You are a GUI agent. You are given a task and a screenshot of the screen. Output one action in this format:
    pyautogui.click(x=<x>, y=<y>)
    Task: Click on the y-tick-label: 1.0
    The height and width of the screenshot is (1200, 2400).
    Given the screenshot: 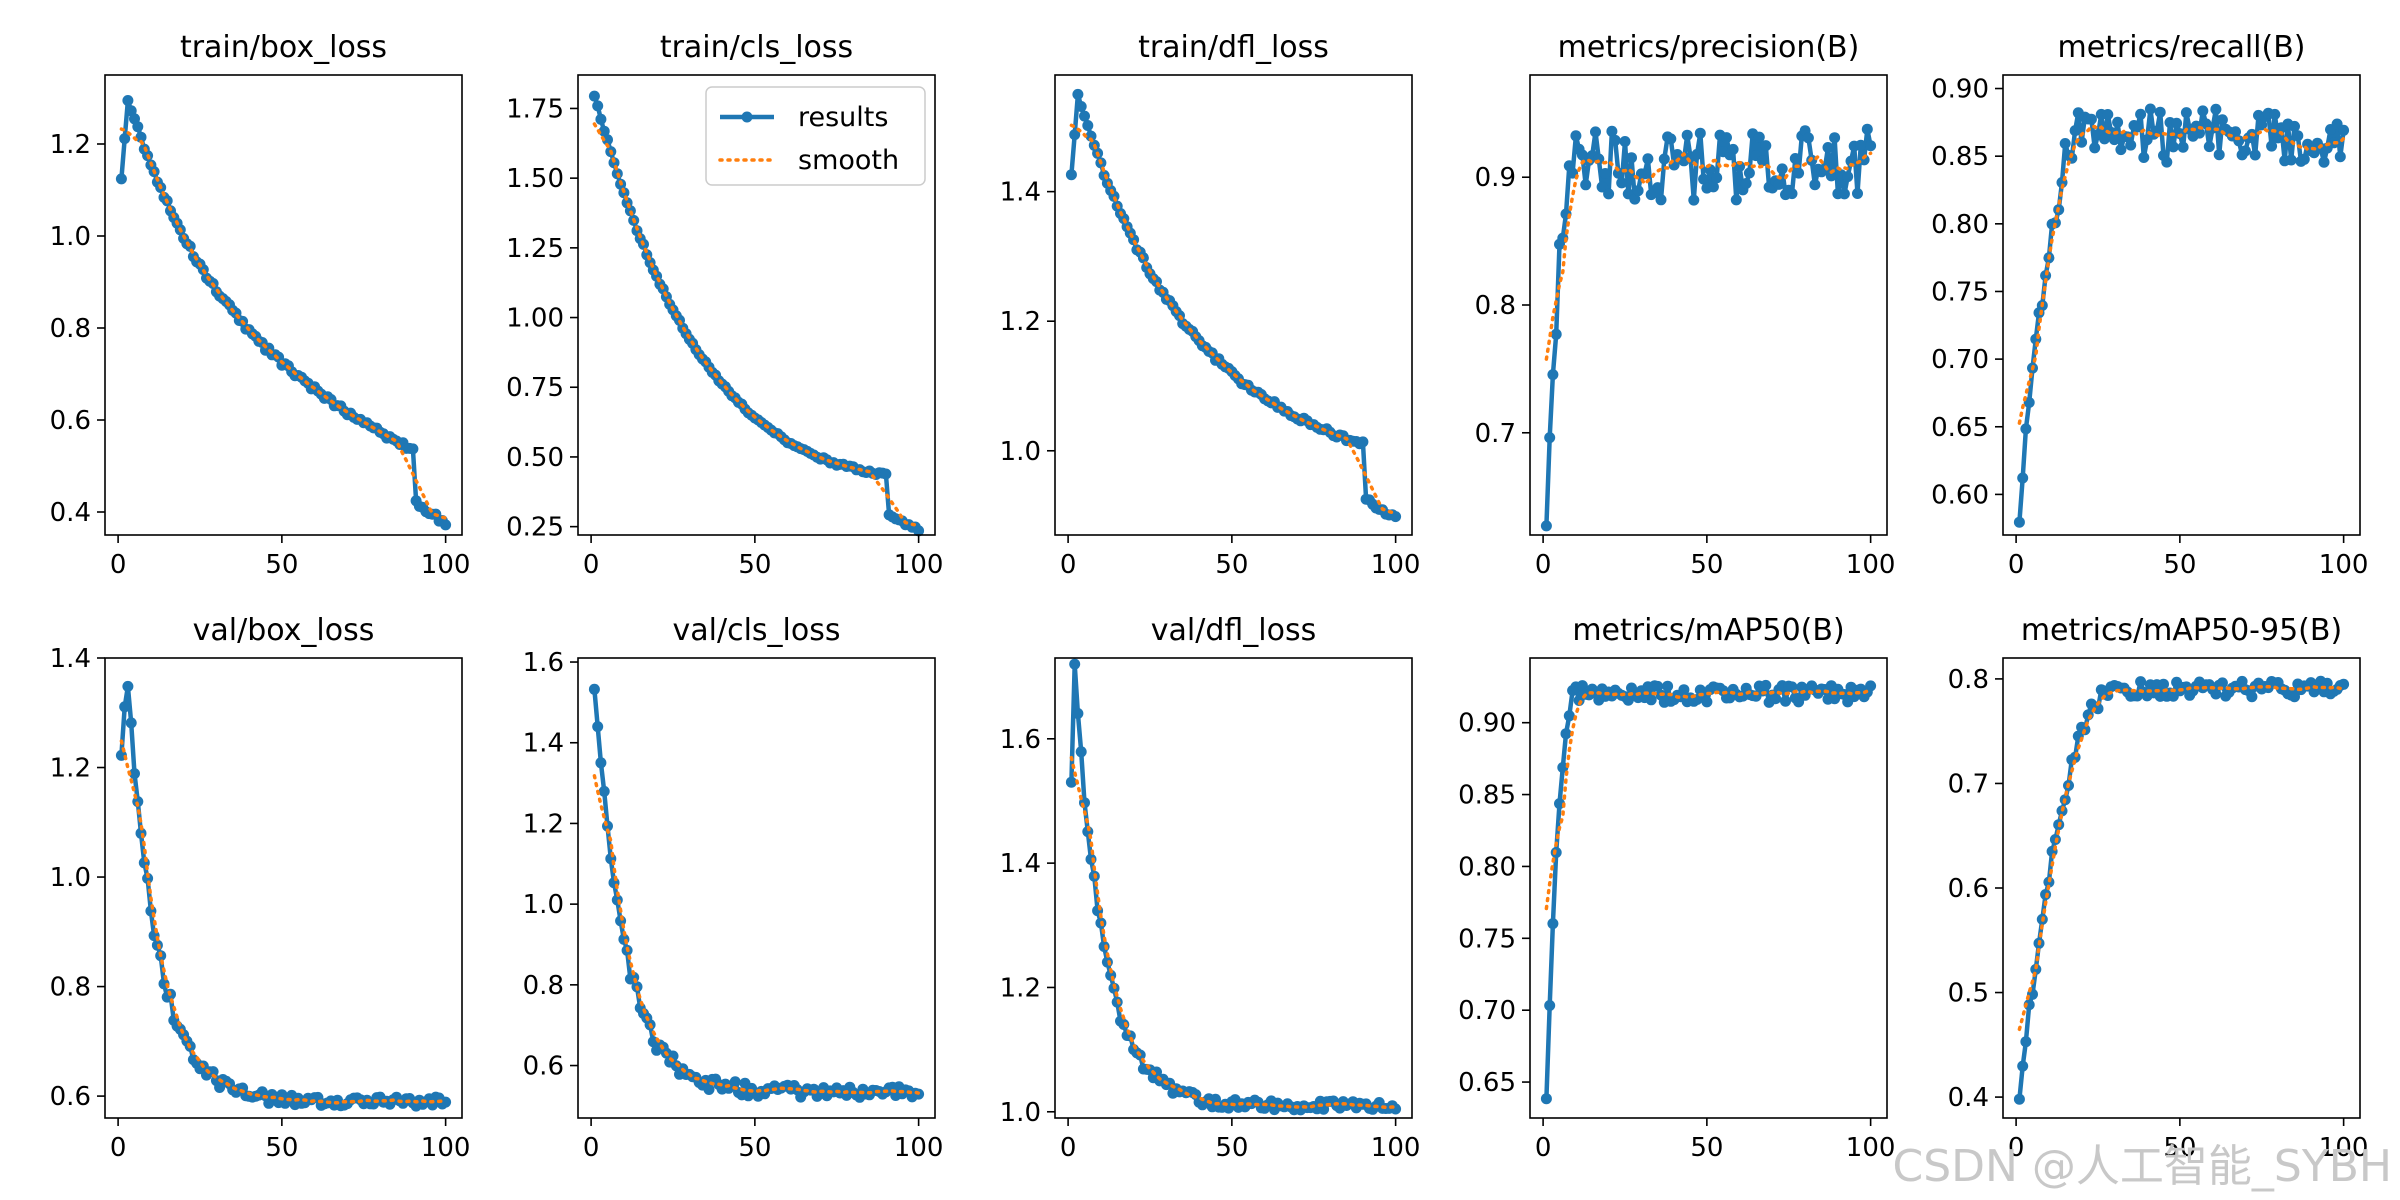 What is the action you would take?
    pyautogui.click(x=1020, y=452)
    